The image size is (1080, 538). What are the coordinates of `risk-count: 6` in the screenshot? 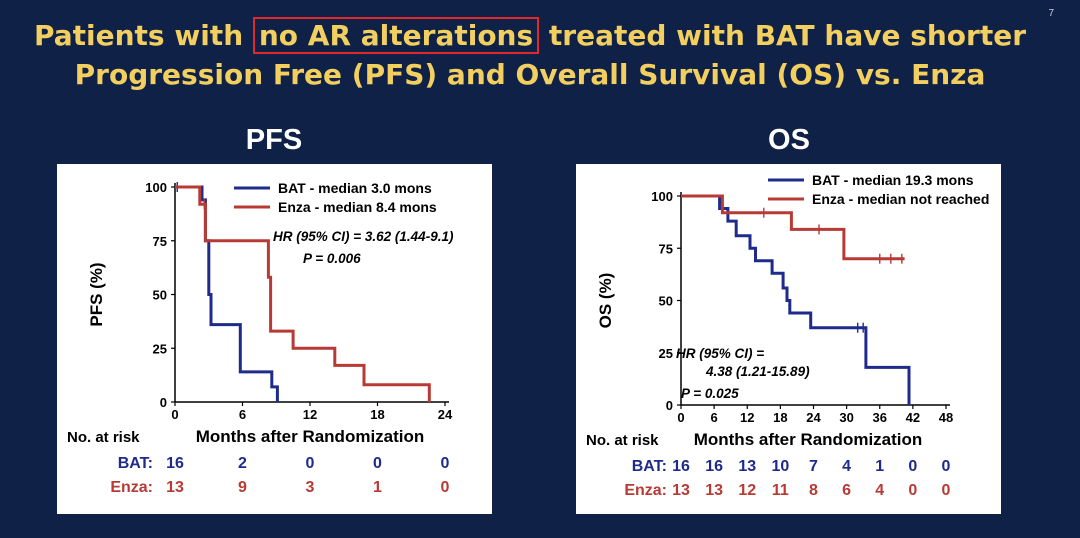 It's located at (846, 490).